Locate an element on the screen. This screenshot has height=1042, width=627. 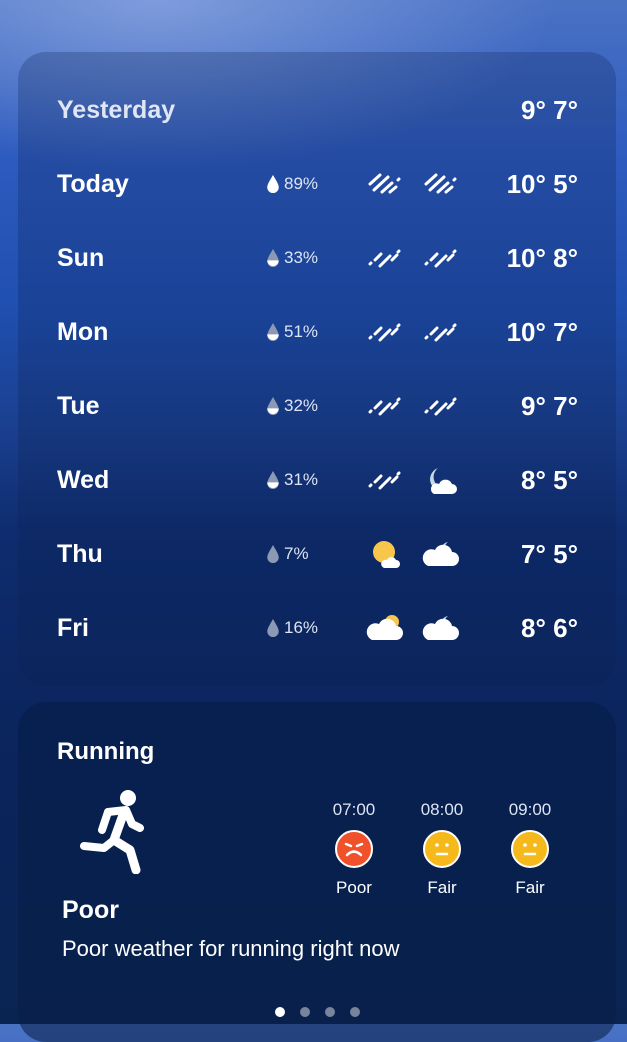
sun-cloud-icon is located at coordinates (386, 554).